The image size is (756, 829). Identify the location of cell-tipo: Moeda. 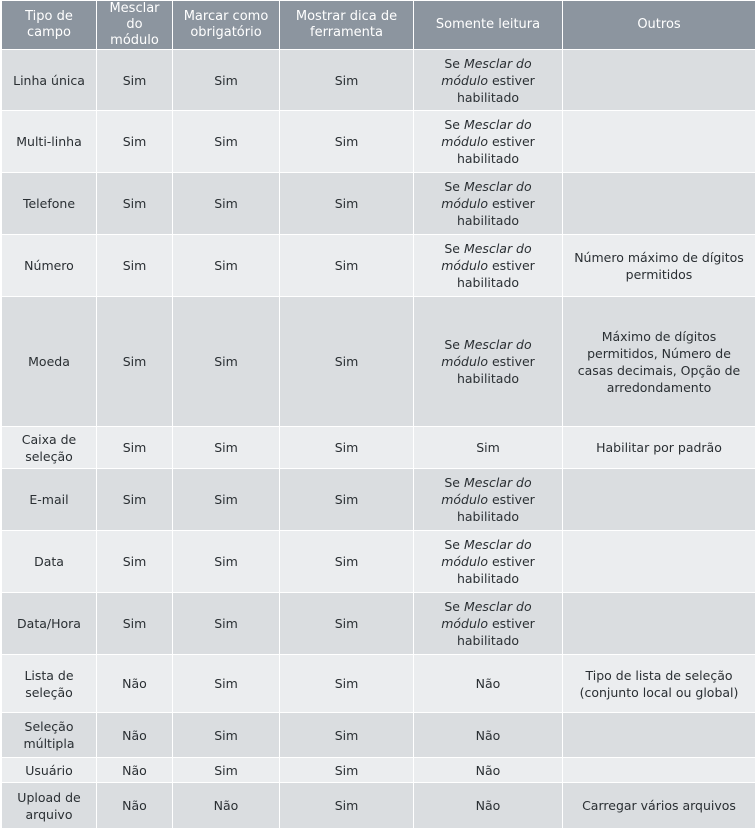
(49, 361).